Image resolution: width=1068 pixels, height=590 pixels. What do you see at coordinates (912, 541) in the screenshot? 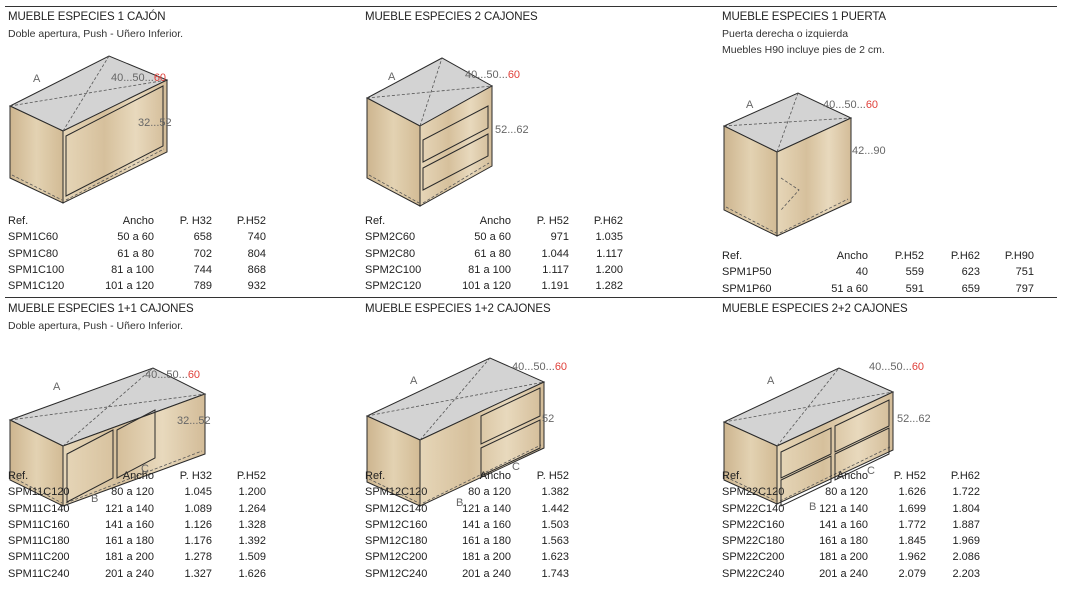
I see `value-cell: 1.845` at bounding box center [912, 541].